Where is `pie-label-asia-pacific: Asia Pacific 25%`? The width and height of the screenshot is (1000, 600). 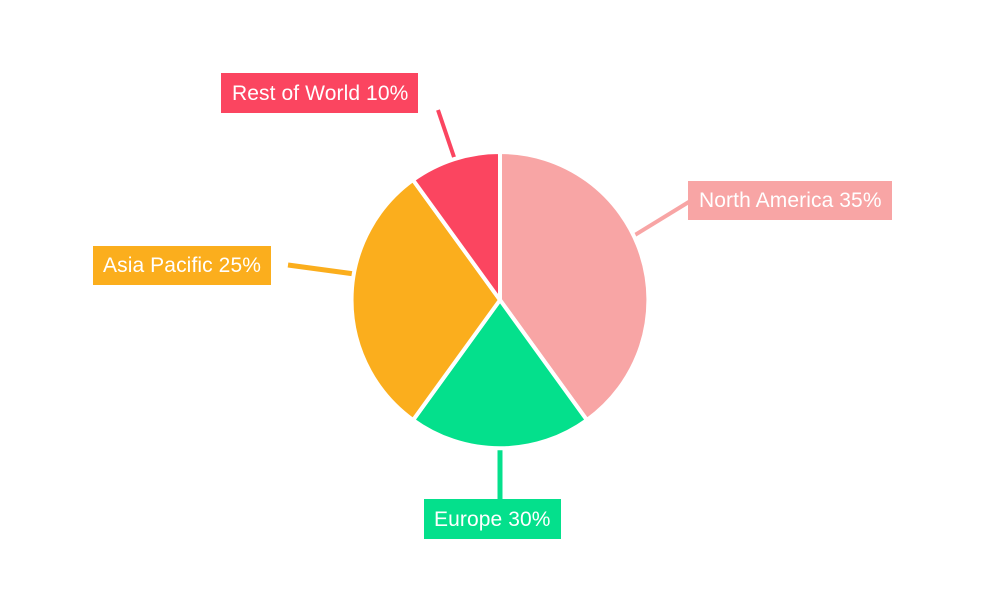
pie-label-asia-pacific: Asia Pacific 25% is located at coordinates (182, 265).